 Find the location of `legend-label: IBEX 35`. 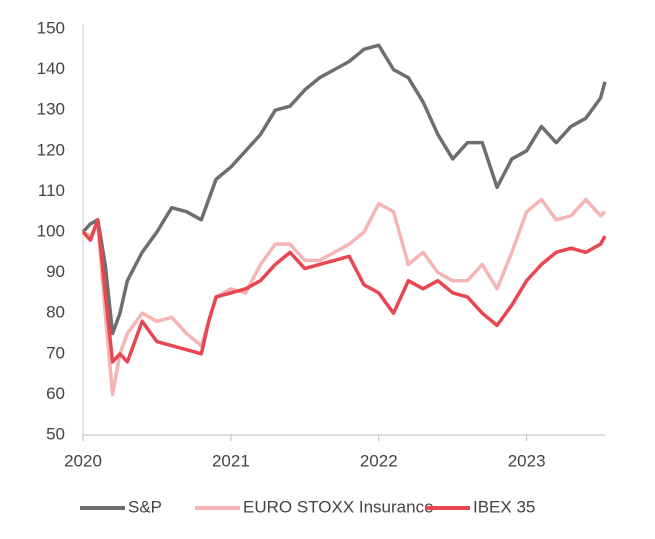

legend-label: IBEX 35 is located at coordinates (504, 506).